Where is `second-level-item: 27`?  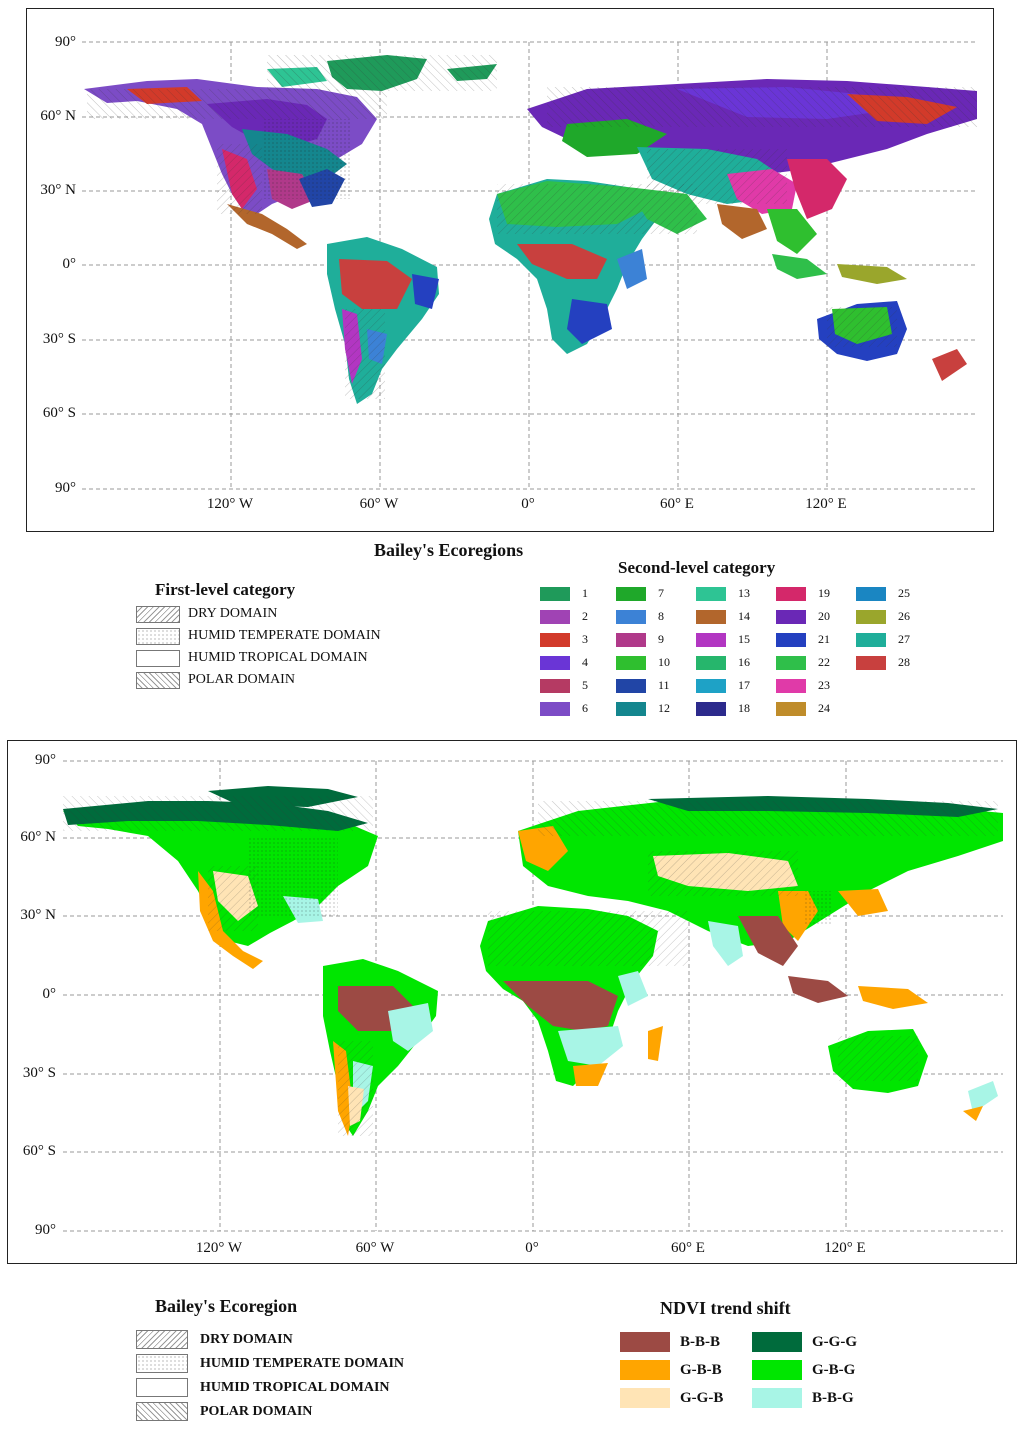
second-level-item: 27 is located at coordinates (883, 639).